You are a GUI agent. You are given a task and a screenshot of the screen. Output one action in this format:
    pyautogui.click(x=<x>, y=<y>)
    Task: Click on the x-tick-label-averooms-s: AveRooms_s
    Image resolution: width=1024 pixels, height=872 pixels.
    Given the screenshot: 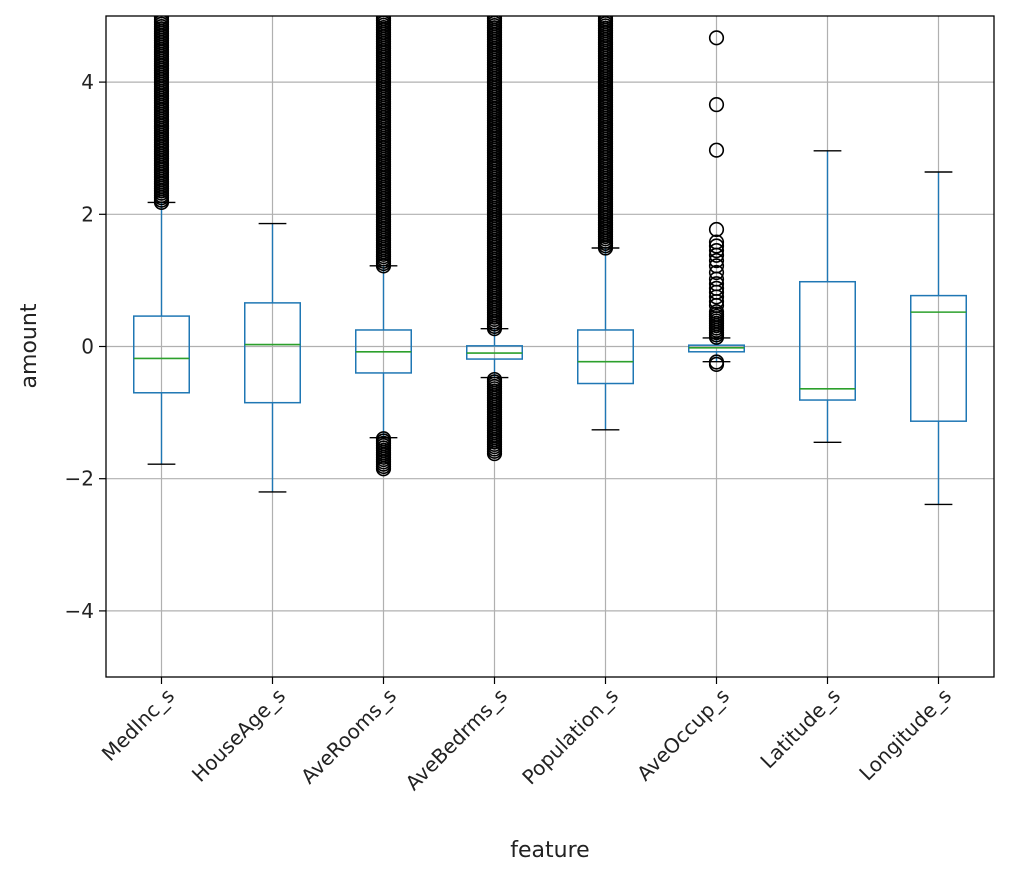 What is the action you would take?
    pyautogui.click(x=348, y=736)
    